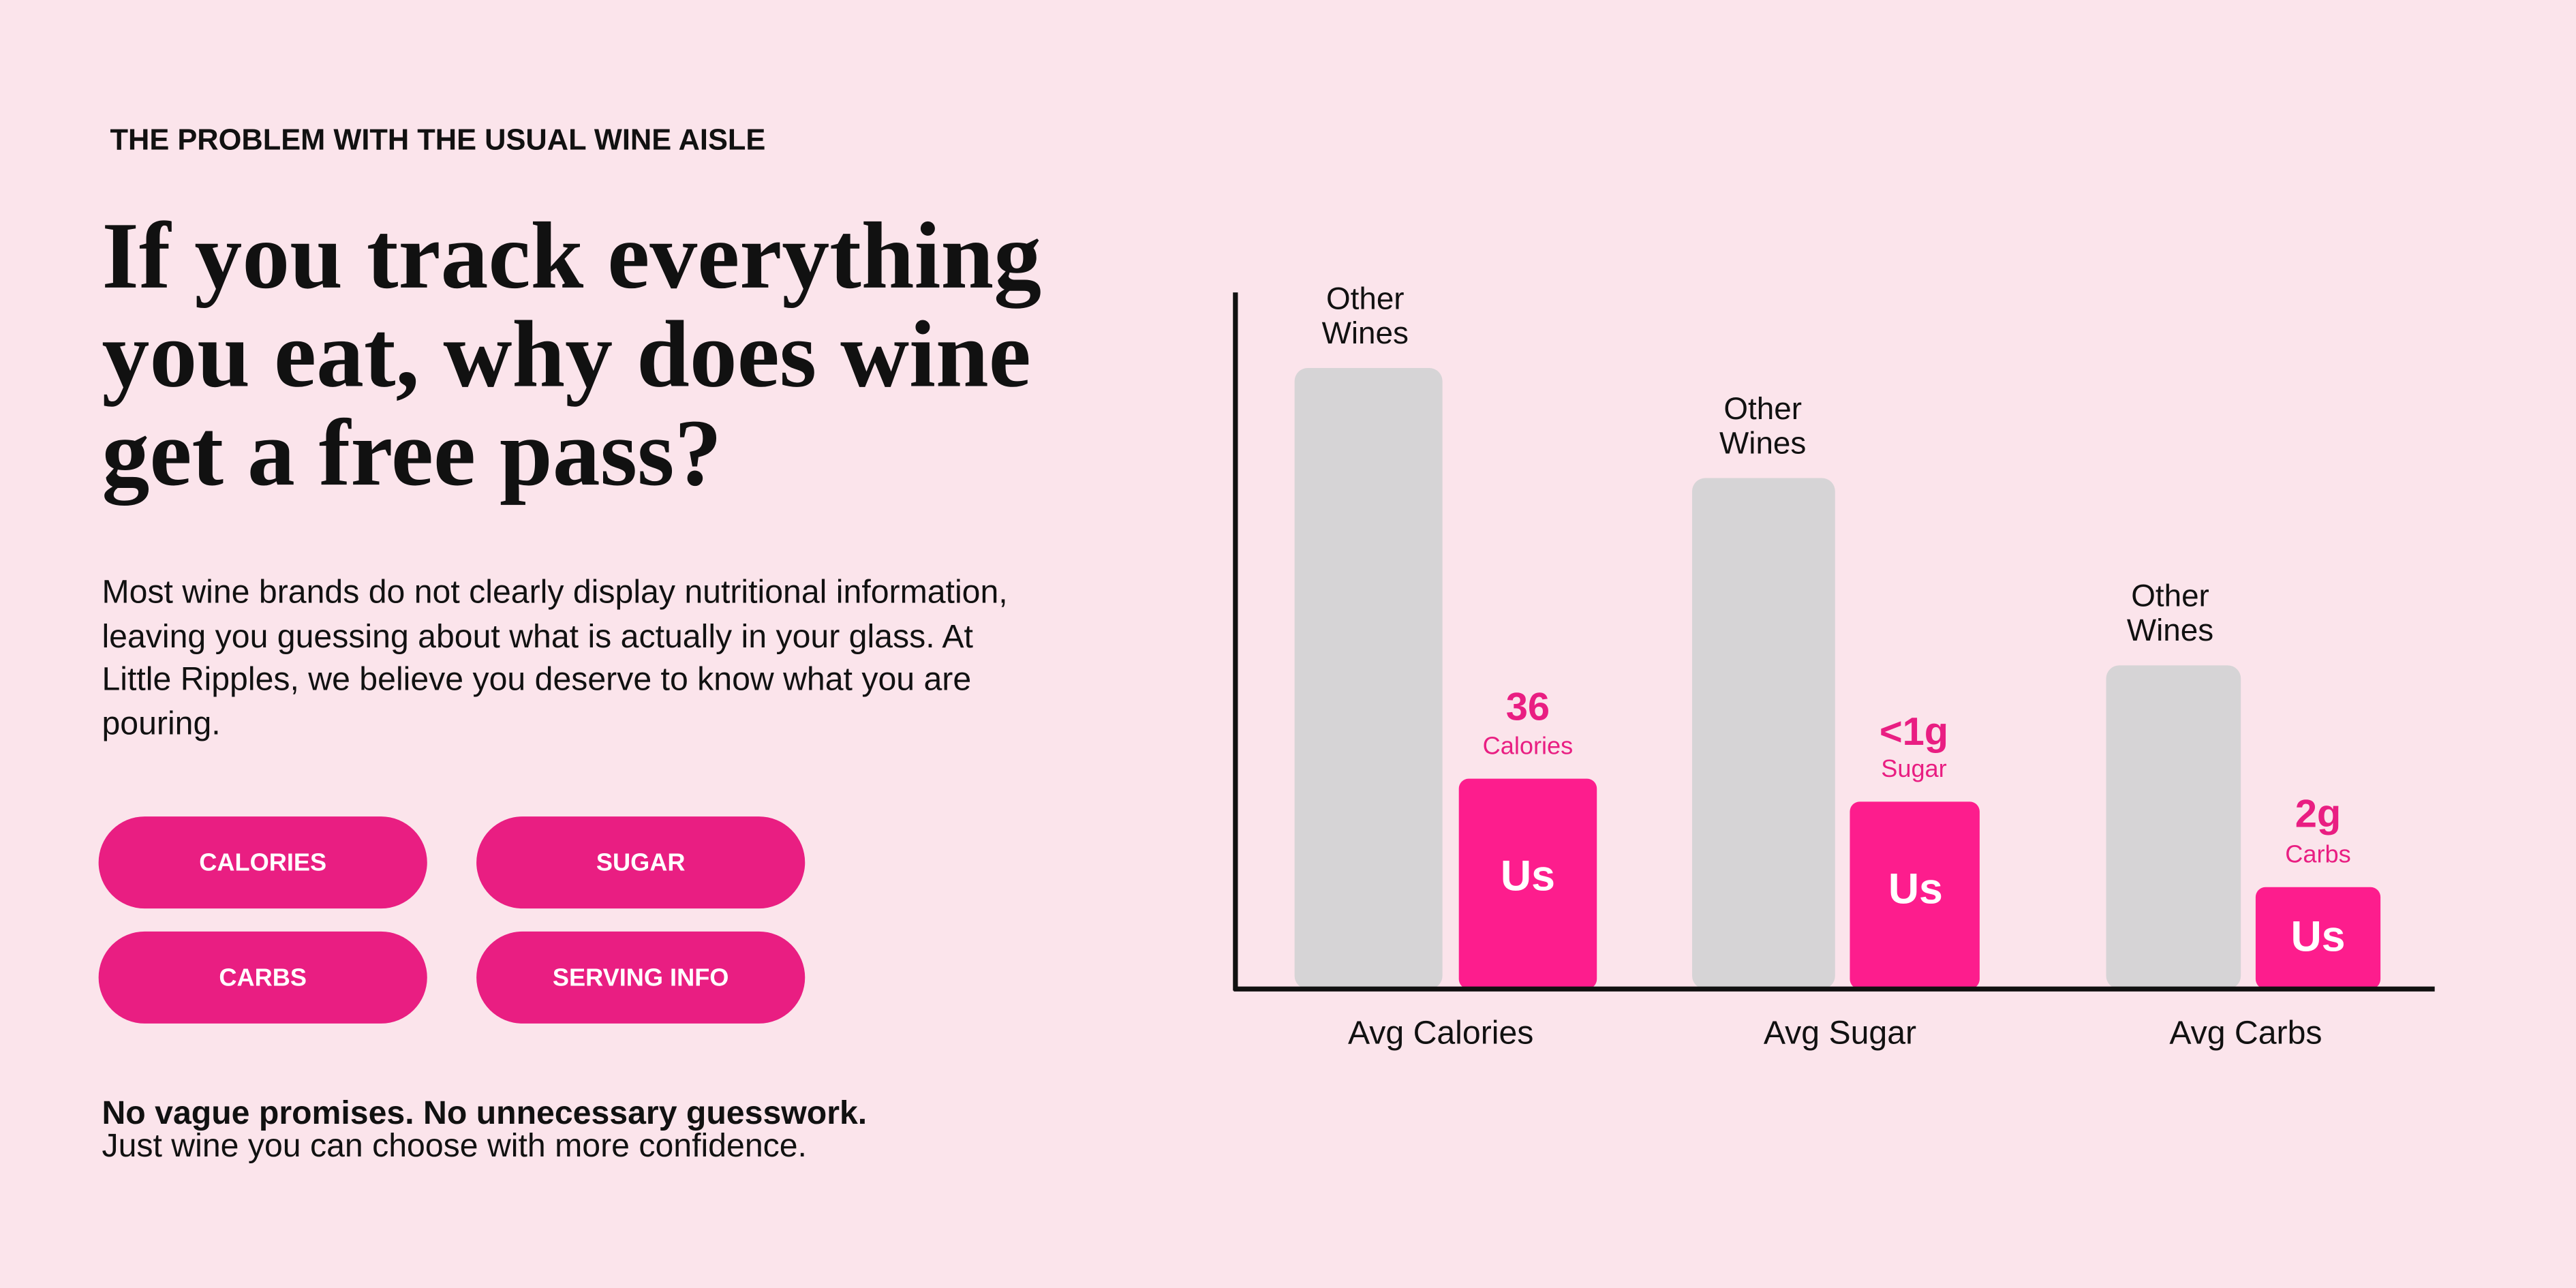 The width and height of the screenshot is (2576, 1288). Describe the element at coordinates (412, 453) in the screenshot. I see `headline-line: get a free pass?` at that location.